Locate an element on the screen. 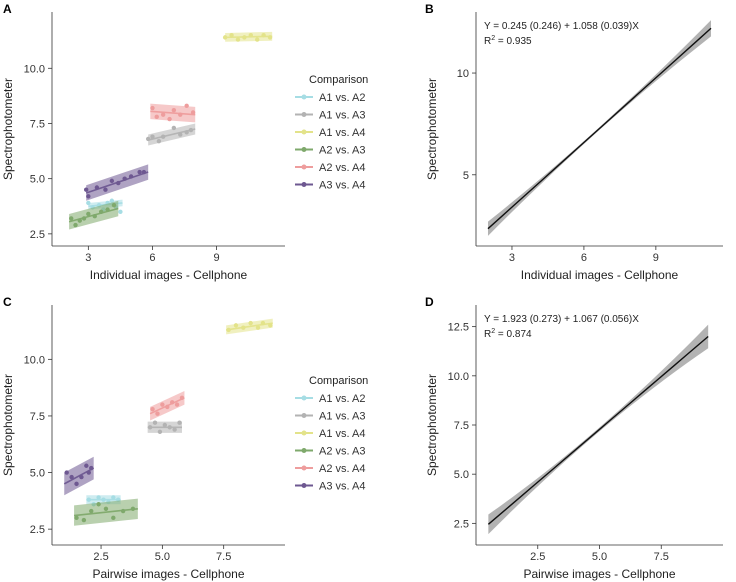  legend-label: A1 vs. A4 is located at coordinates (342, 133).